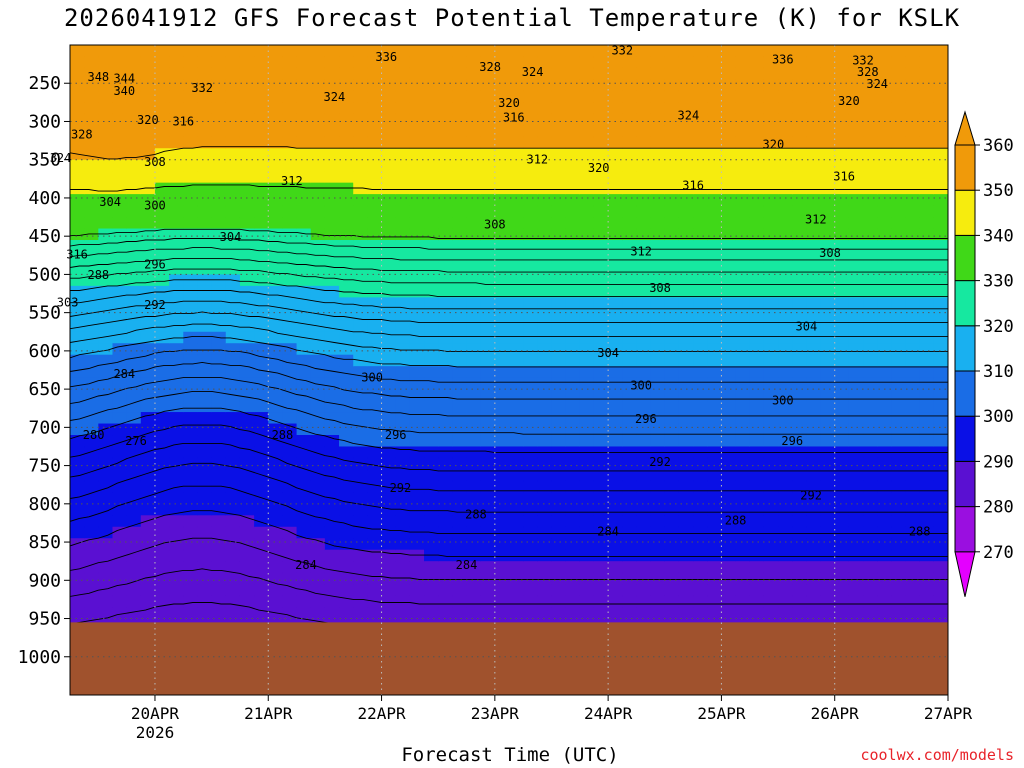 This screenshot has width=1024, height=768. What do you see at coordinates (937, 755) in the screenshot?
I see `credit-link: coolwx.com/models` at bounding box center [937, 755].